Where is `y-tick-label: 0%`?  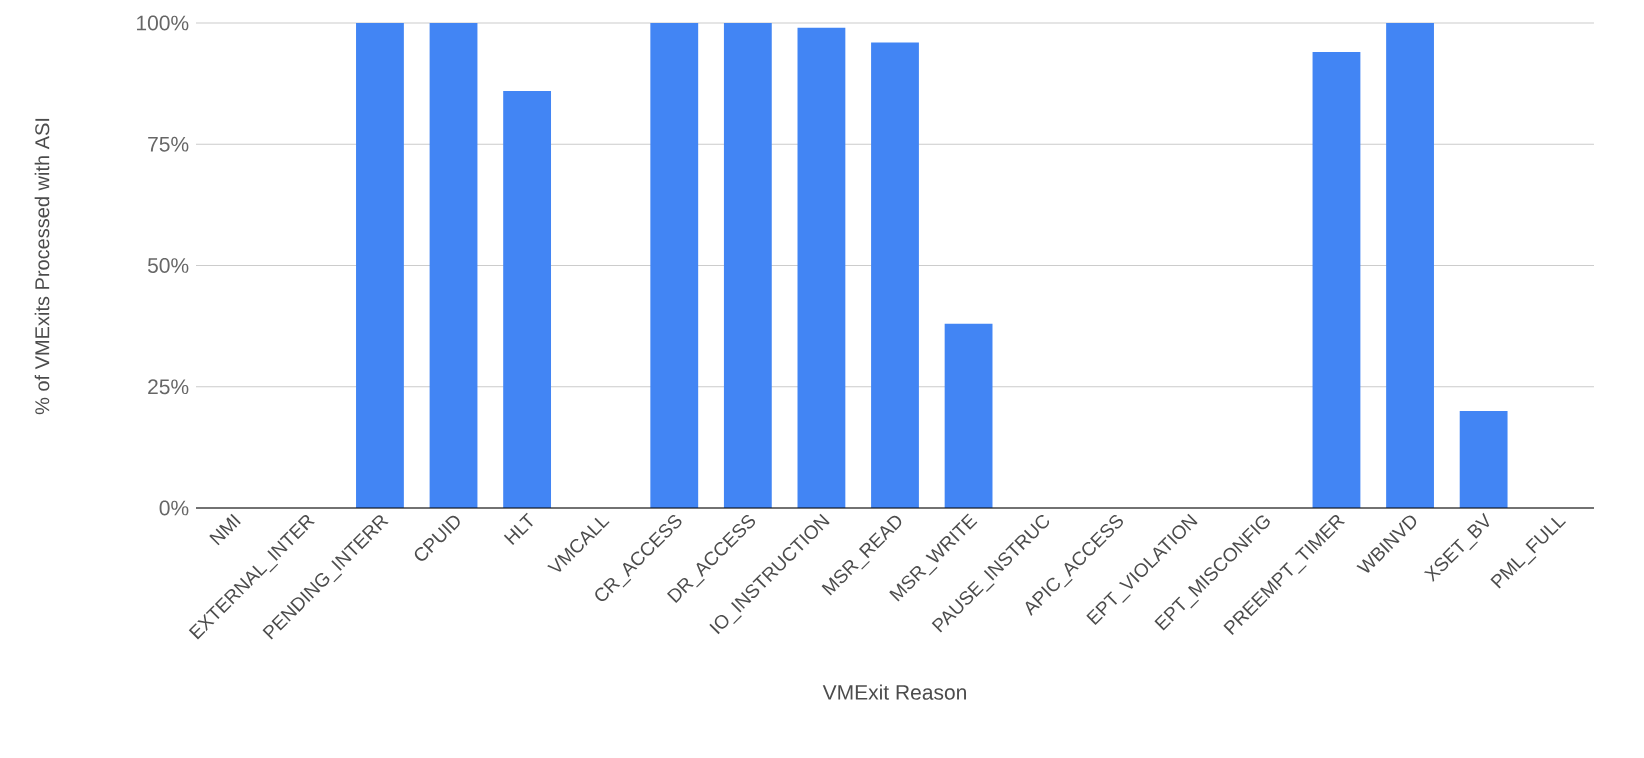 y-tick-label: 0% is located at coordinates (174, 508).